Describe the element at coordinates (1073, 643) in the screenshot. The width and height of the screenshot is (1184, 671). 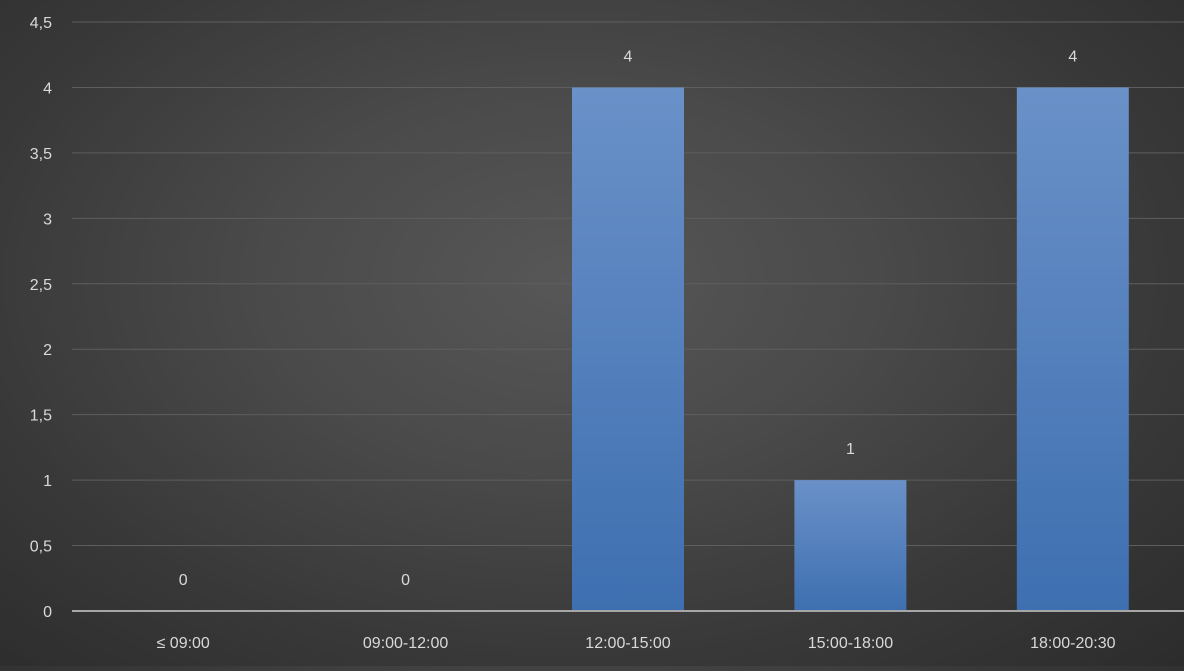
I see `x-tick-label: 18:00-20:30` at that location.